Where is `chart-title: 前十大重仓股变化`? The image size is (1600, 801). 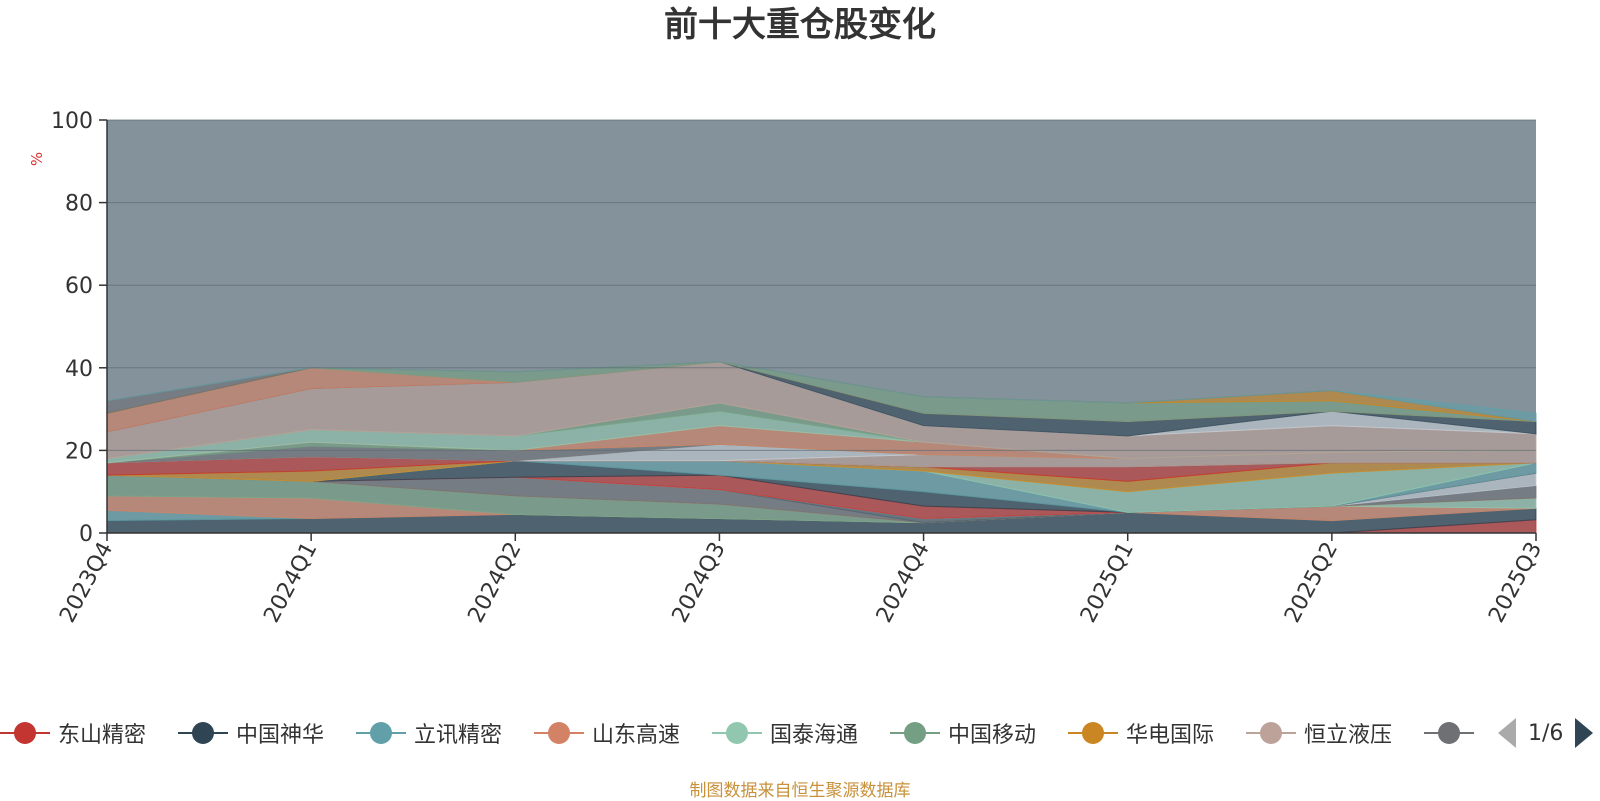 chart-title: 前十大重仓股变化 is located at coordinates (800, 25).